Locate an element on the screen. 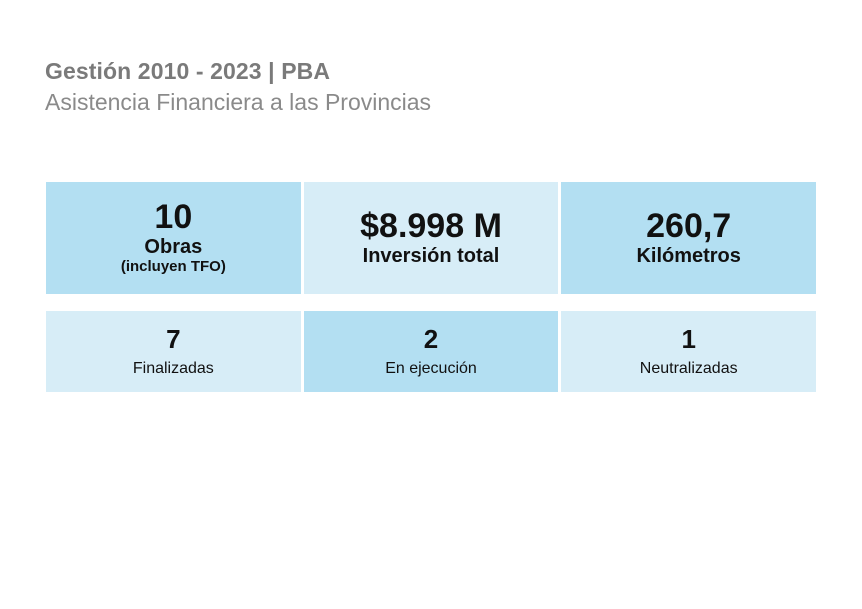 The height and width of the screenshot is (609, 862). page-subtitle: Asistencia Financiera a las Provincias is located at coordinates (238, 102).